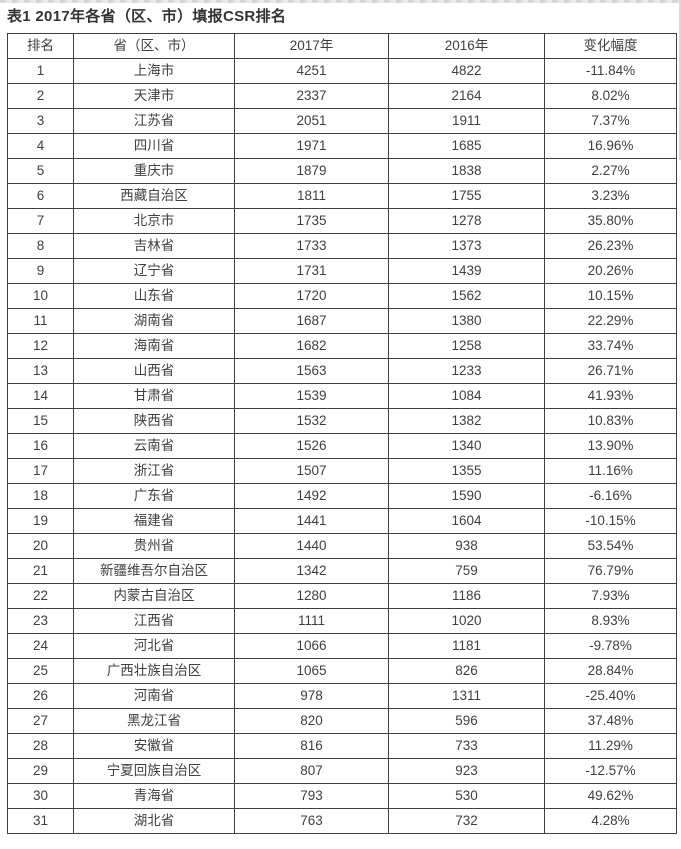  I want to click on change-cell: -11.84%, so click(610, 71).